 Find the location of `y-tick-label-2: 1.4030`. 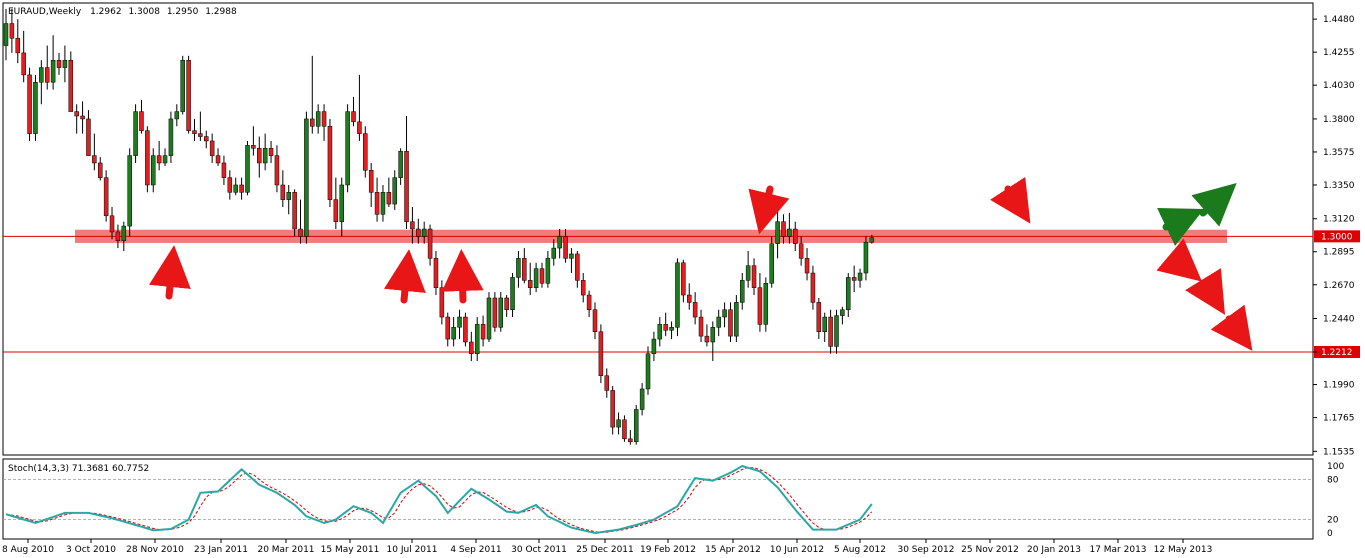

y-tick-label-2: 1.4030 is located at coordinates (1339, 86).